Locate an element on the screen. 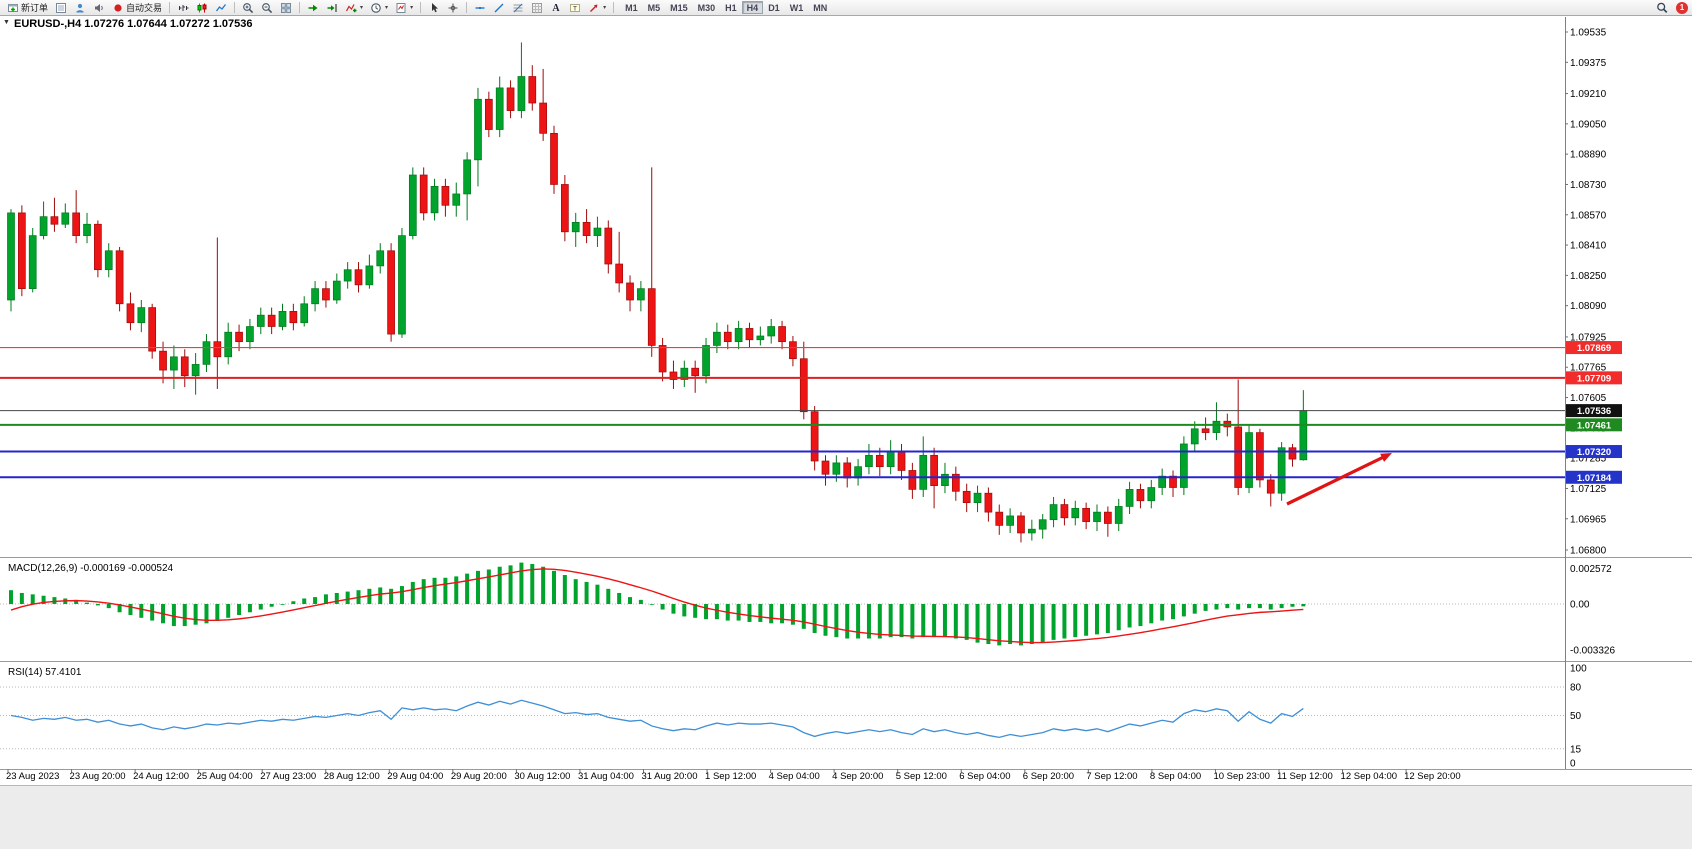 The image size is (1692, 849). chart-shift-icon is located at coordinates (332, 7).